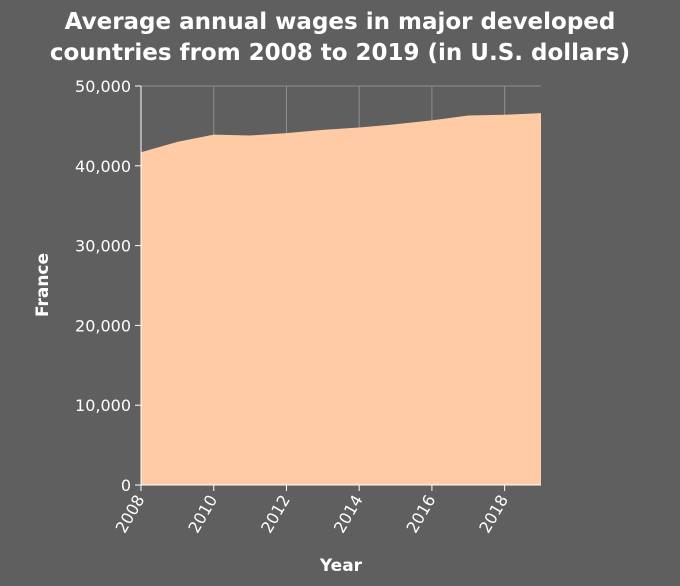 This screenshot has width=680, height=586. What do you see at coordinates (202, 514) in the screenshot?
I see `x-tick-label: 2010` at bounding box center [202, 514].